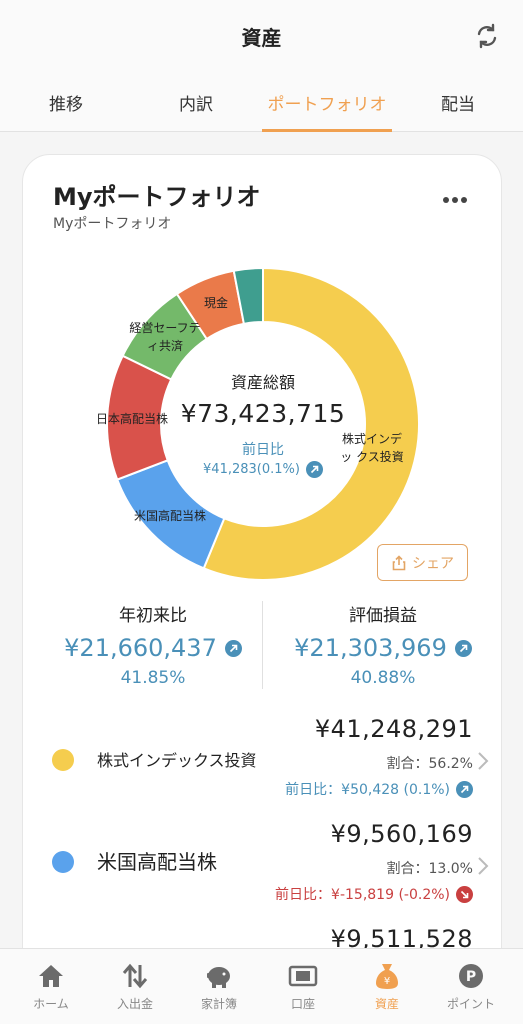  I want to click on holding-day-change: 前日比：¥-15,819 (-0.2%), so click(374, 894).